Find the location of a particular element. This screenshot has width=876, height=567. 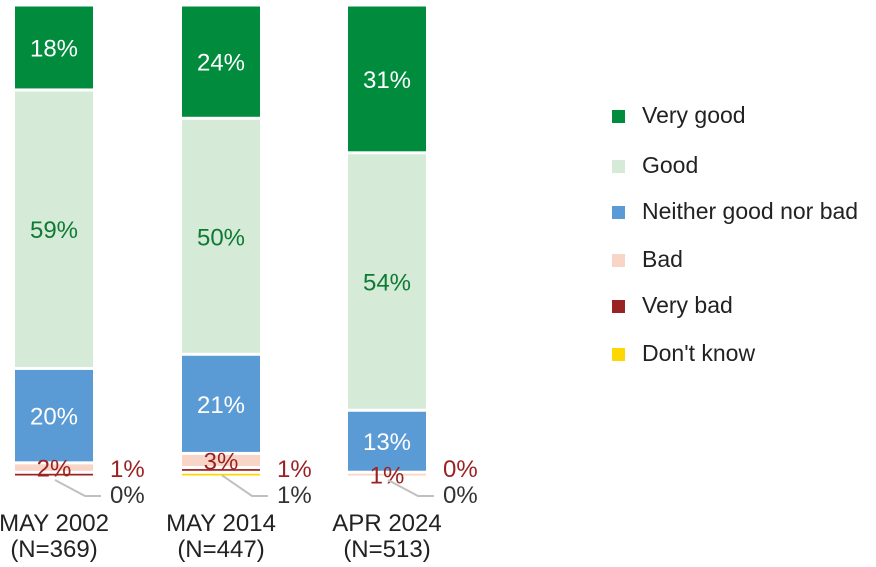

data-label: 2% is located at coordinates (54, 469).